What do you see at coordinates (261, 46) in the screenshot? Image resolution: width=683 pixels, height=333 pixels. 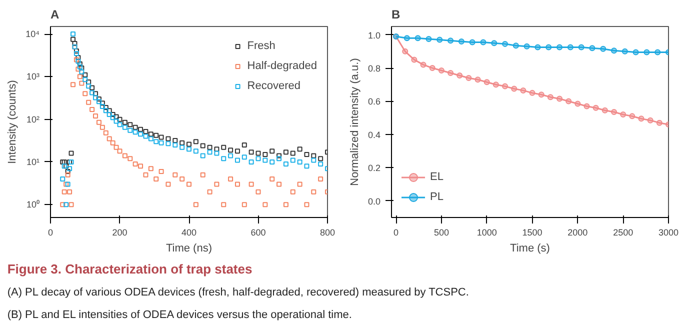 I see `legend-label: Fresh` at bounding box center [261, 46].